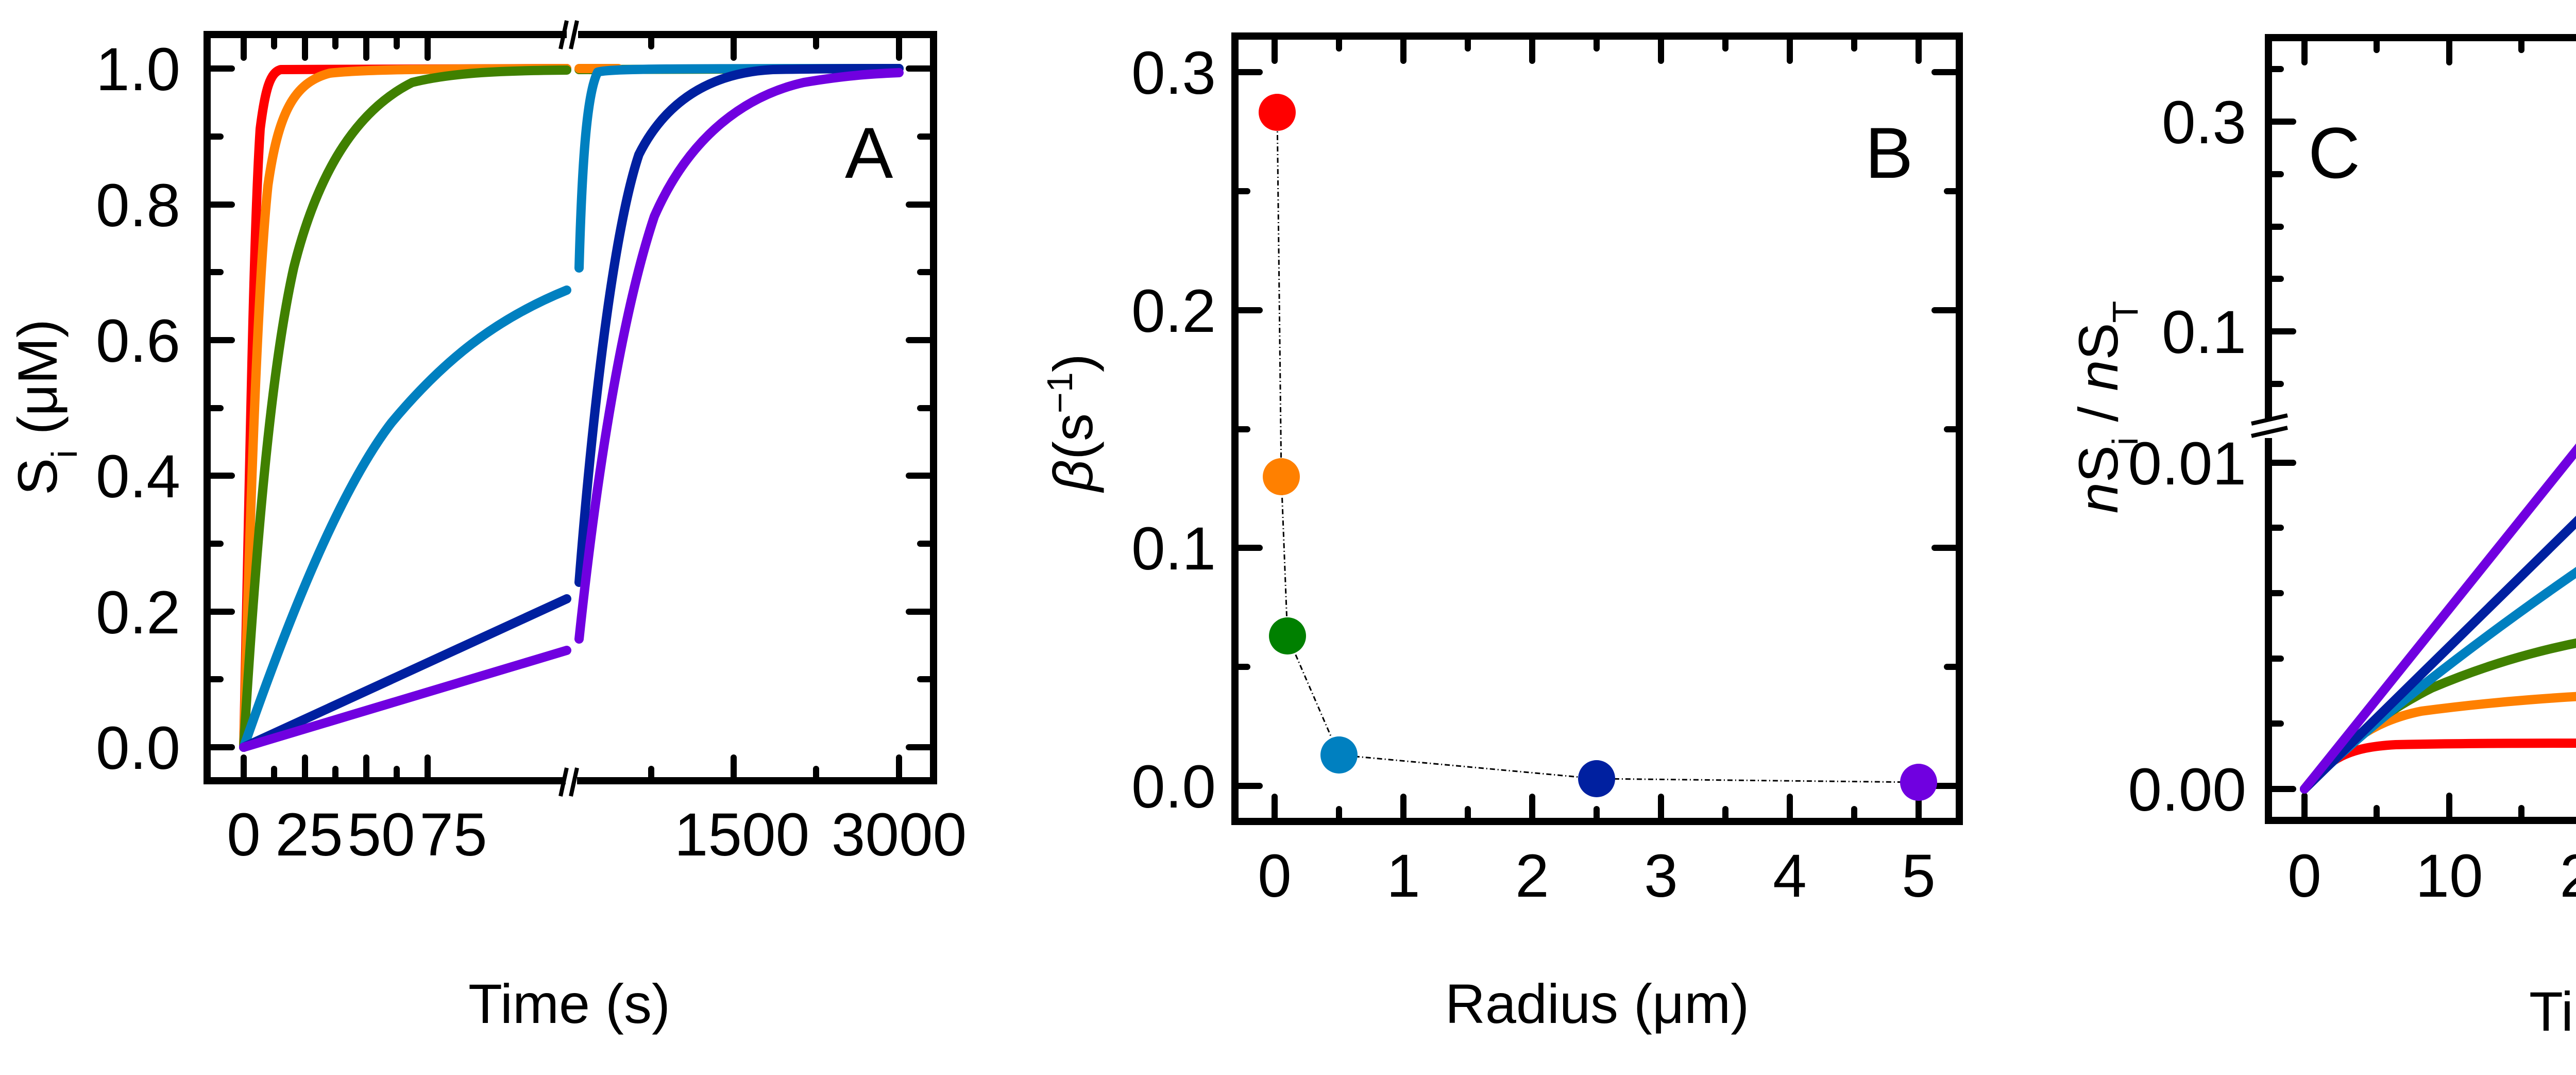  I want to click on x-tick-label: 1500, so click(742, 835).